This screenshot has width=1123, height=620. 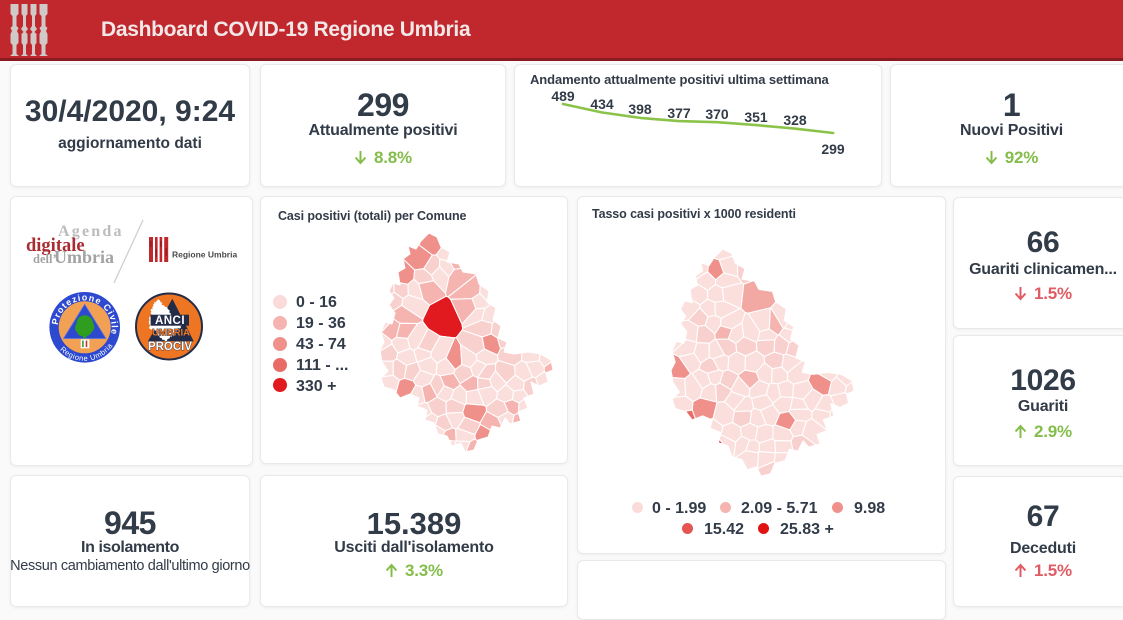 What do you see at coordinates (171, 332) in the screenshot?
I see `svg-text: UMBRIA` at bounding box center [171, 332].